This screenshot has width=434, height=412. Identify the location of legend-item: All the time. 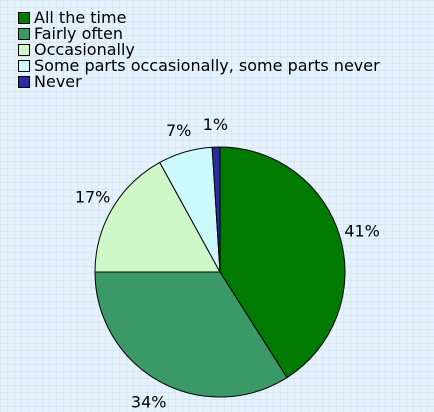
(199, 18).